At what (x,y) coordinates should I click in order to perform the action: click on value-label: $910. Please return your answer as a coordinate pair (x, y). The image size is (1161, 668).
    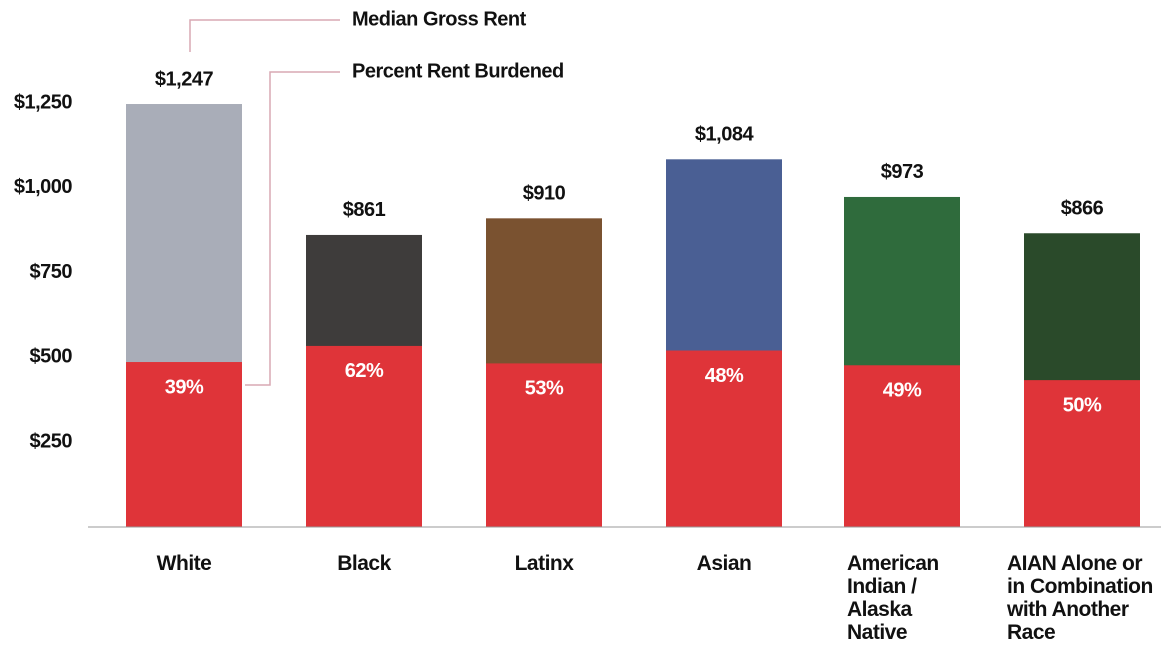
    Looking at the image, I should click on (544, 194).